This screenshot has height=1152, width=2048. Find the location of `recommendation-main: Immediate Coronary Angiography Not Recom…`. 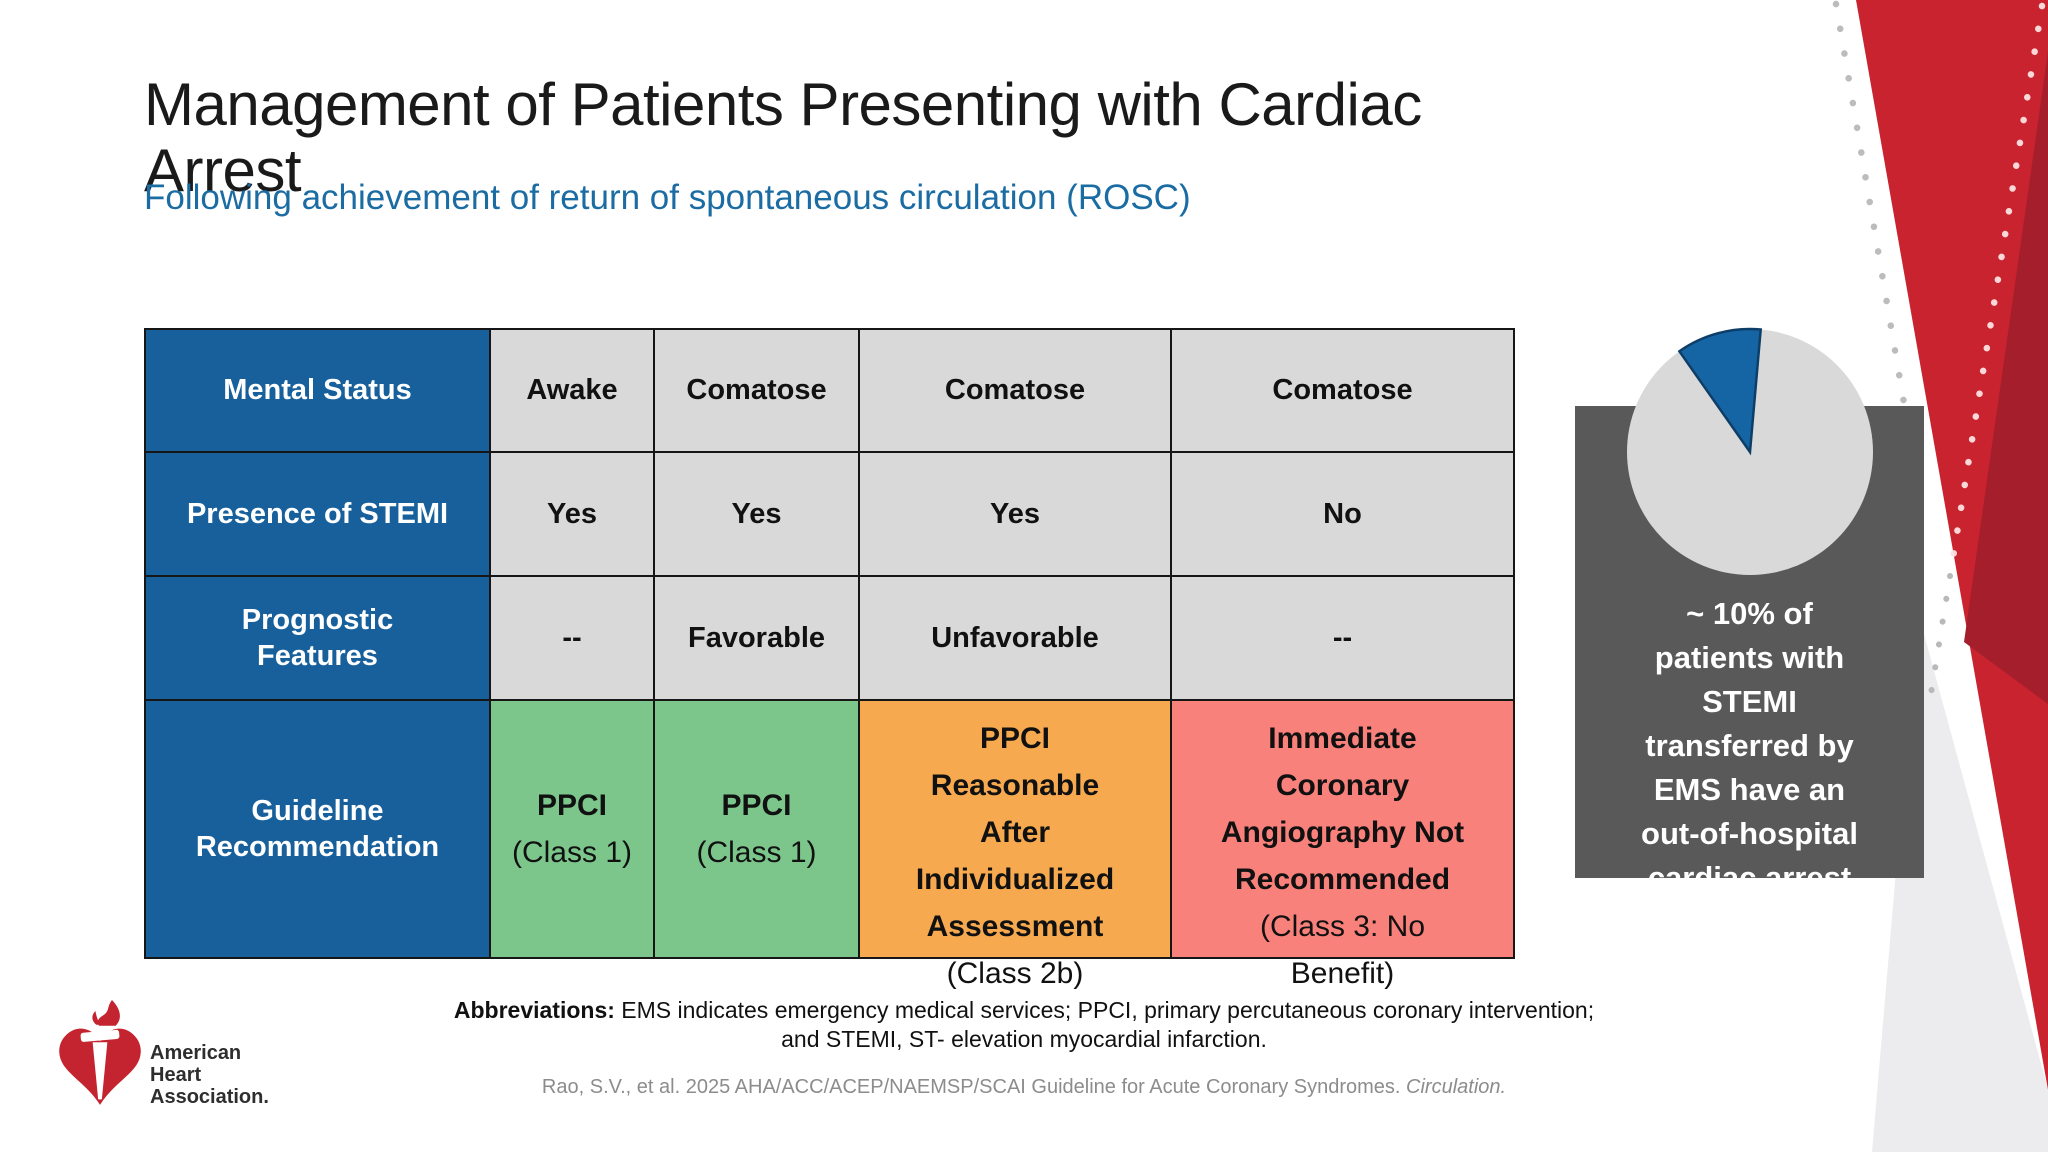

recommendation-main: Immediate Coronary Angiography Not Recom… is located at coordinates (1342, 809).